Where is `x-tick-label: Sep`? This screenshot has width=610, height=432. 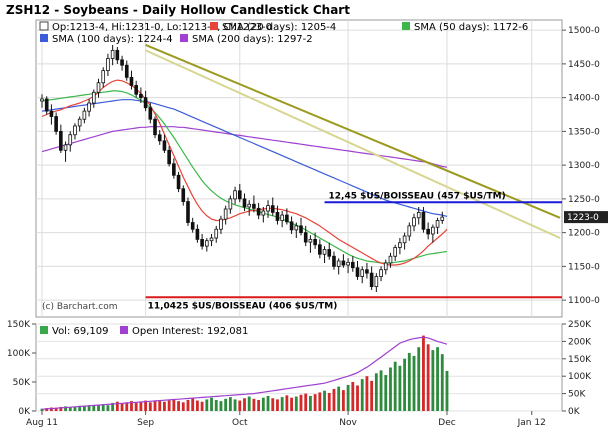
x-tick-label: Sep is located at coordinates (145, 423).